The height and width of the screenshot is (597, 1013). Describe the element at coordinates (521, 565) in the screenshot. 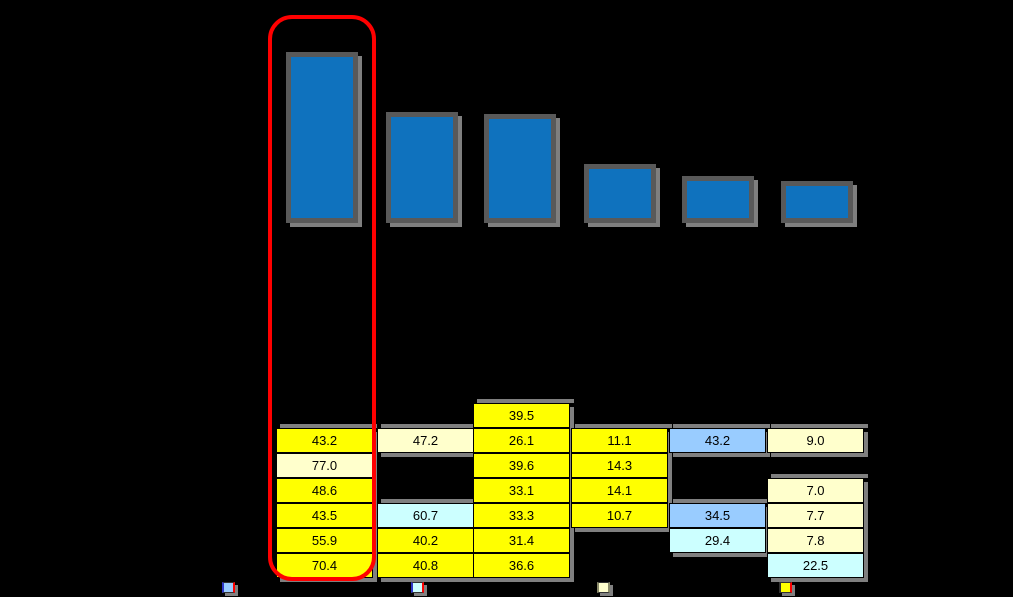

I see `table-cell: 36.6` at that location.